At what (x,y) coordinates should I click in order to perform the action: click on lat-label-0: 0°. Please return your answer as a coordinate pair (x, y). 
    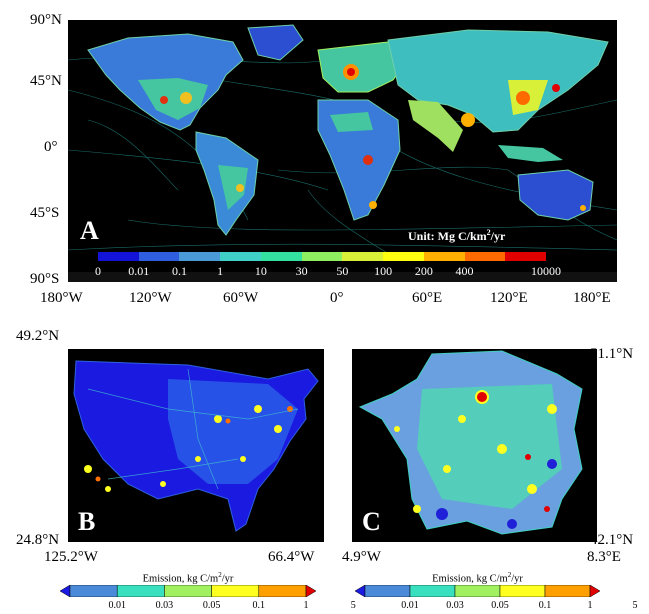
    Looking at the image, I should click on (51, 147).